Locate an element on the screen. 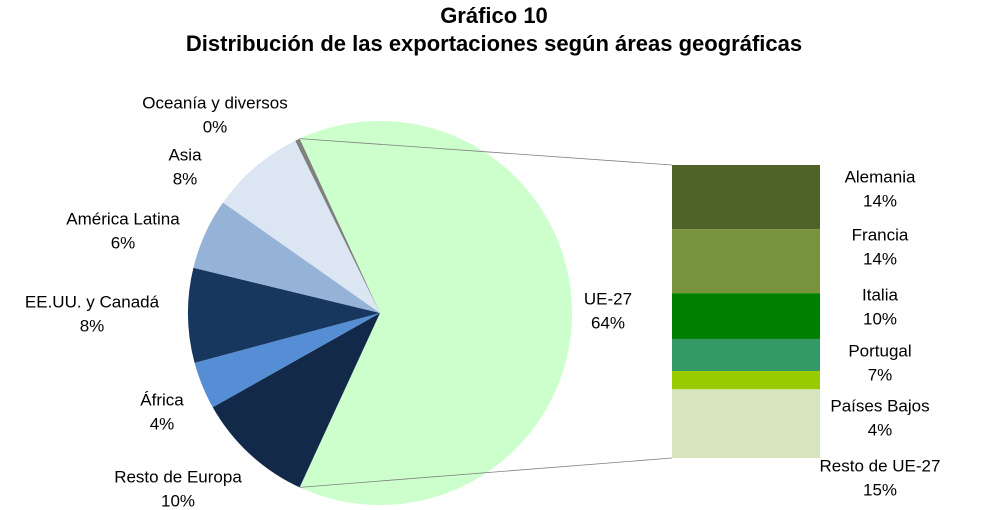  slice-value: 10% is located at coordinates (178, 500).